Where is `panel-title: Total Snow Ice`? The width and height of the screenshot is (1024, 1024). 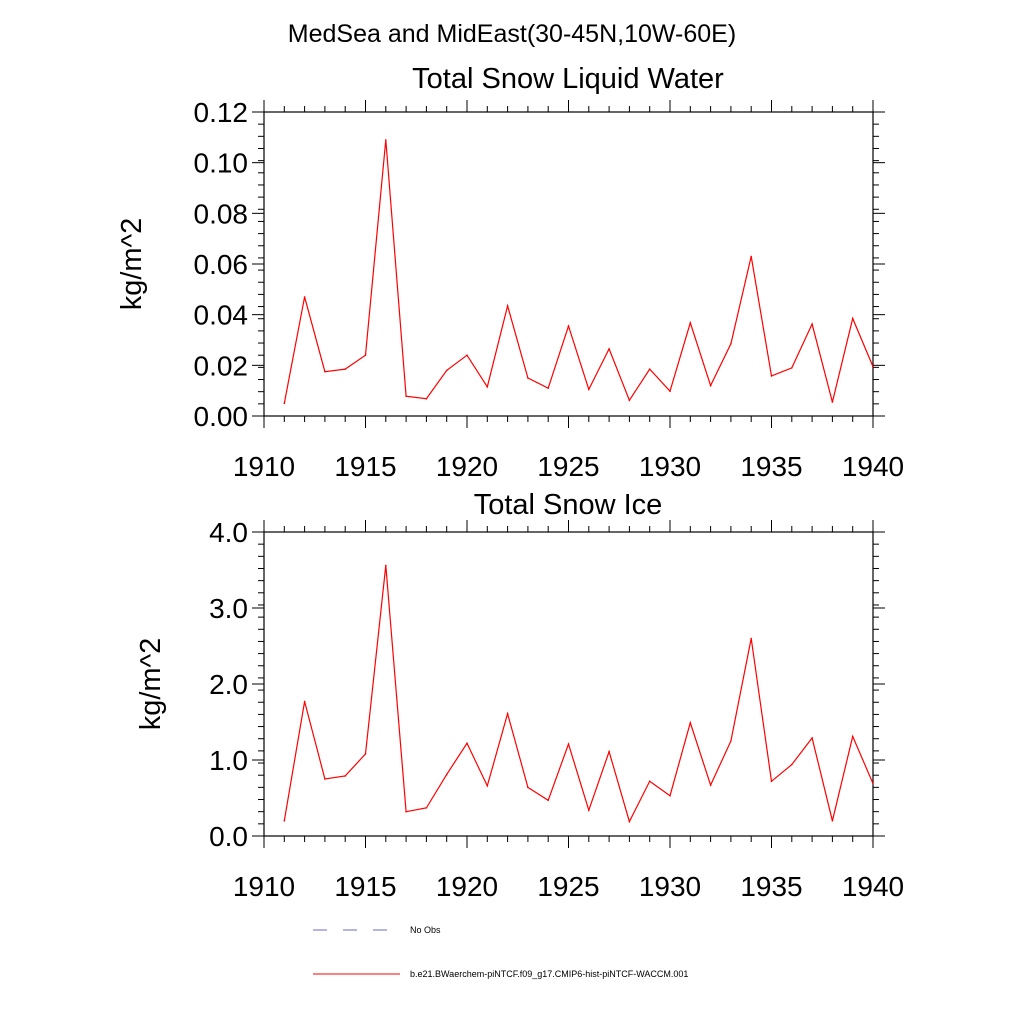
panel-title: Total Snow Ice is located at coordinates (568, 505).